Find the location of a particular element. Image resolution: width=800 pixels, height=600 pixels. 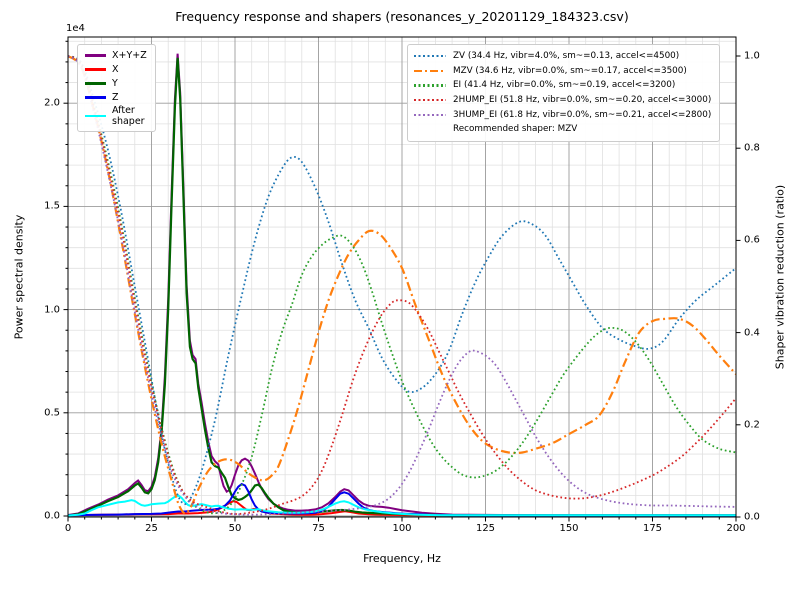

x-tick-label: 25 is located at coordinates (151, 528).